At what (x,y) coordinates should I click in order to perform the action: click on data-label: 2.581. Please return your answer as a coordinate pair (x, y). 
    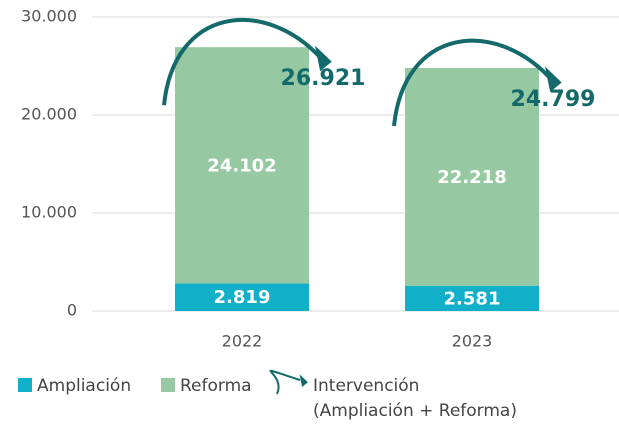
    Looking at the image, I should click on (472, 298).